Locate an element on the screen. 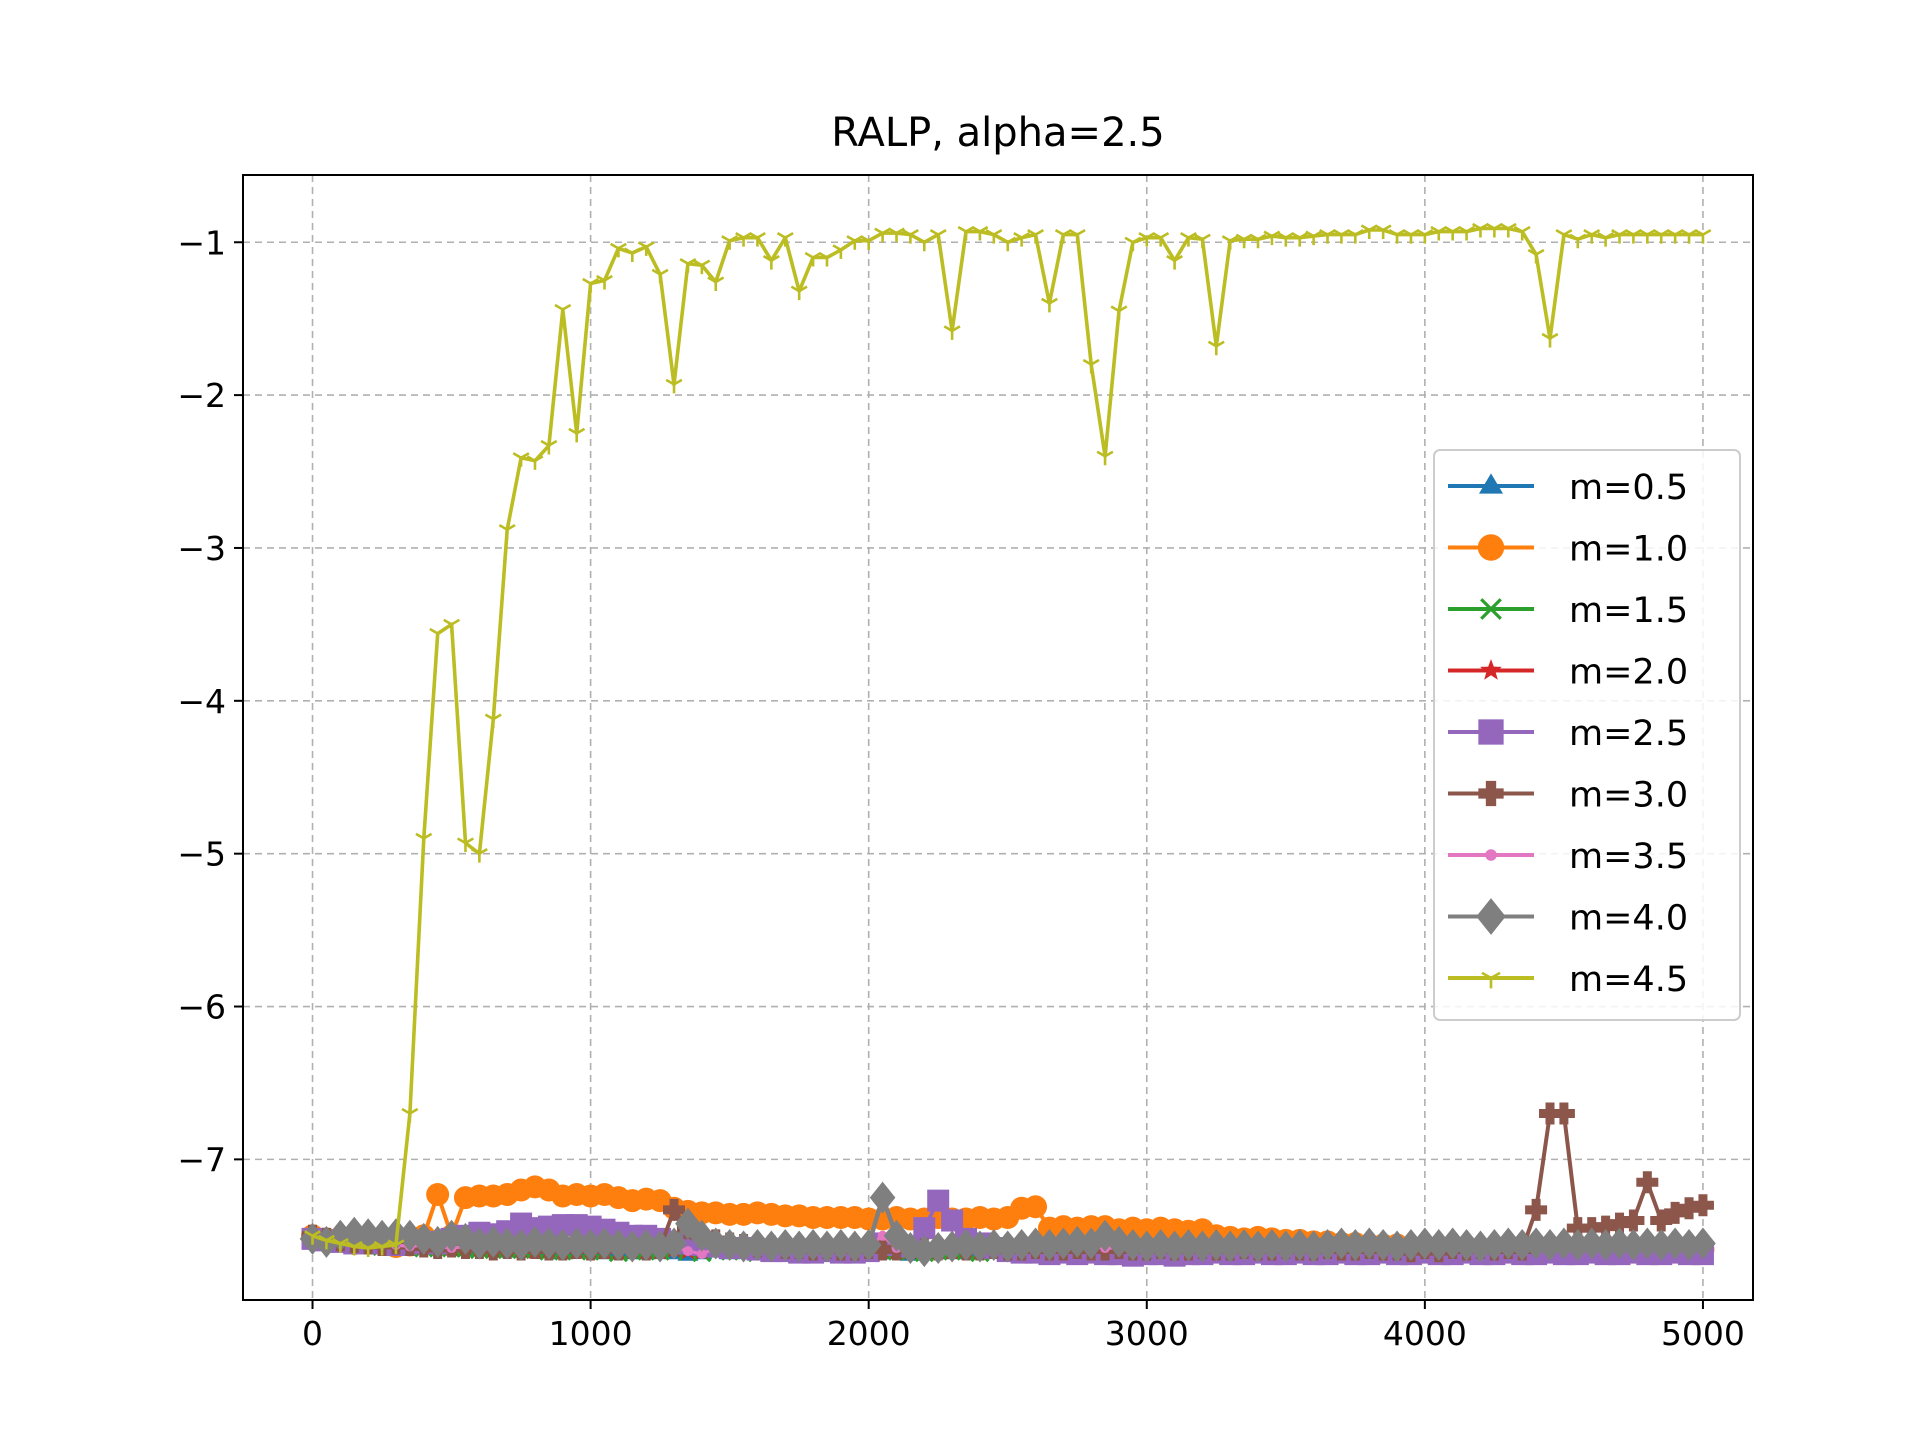 Image resolution: width=1920 pixels, height=1440 pixels. legend-label: m=2.5 is located at coordinates (1628, 734).